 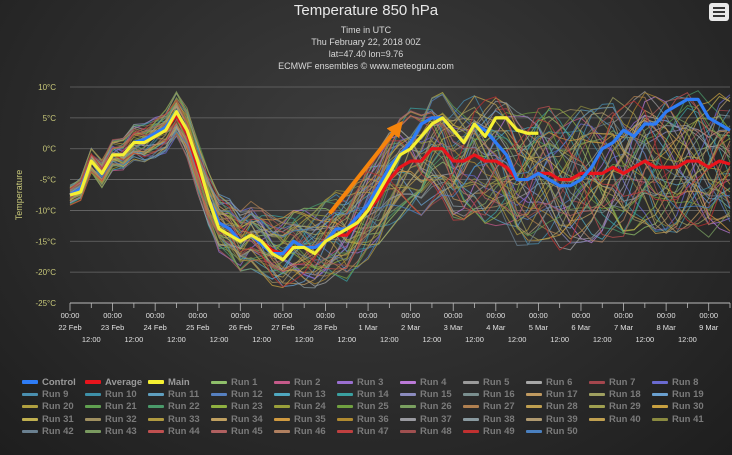 I want to click on legend-item-run-35: Run 35, so click(x=300, y=419).